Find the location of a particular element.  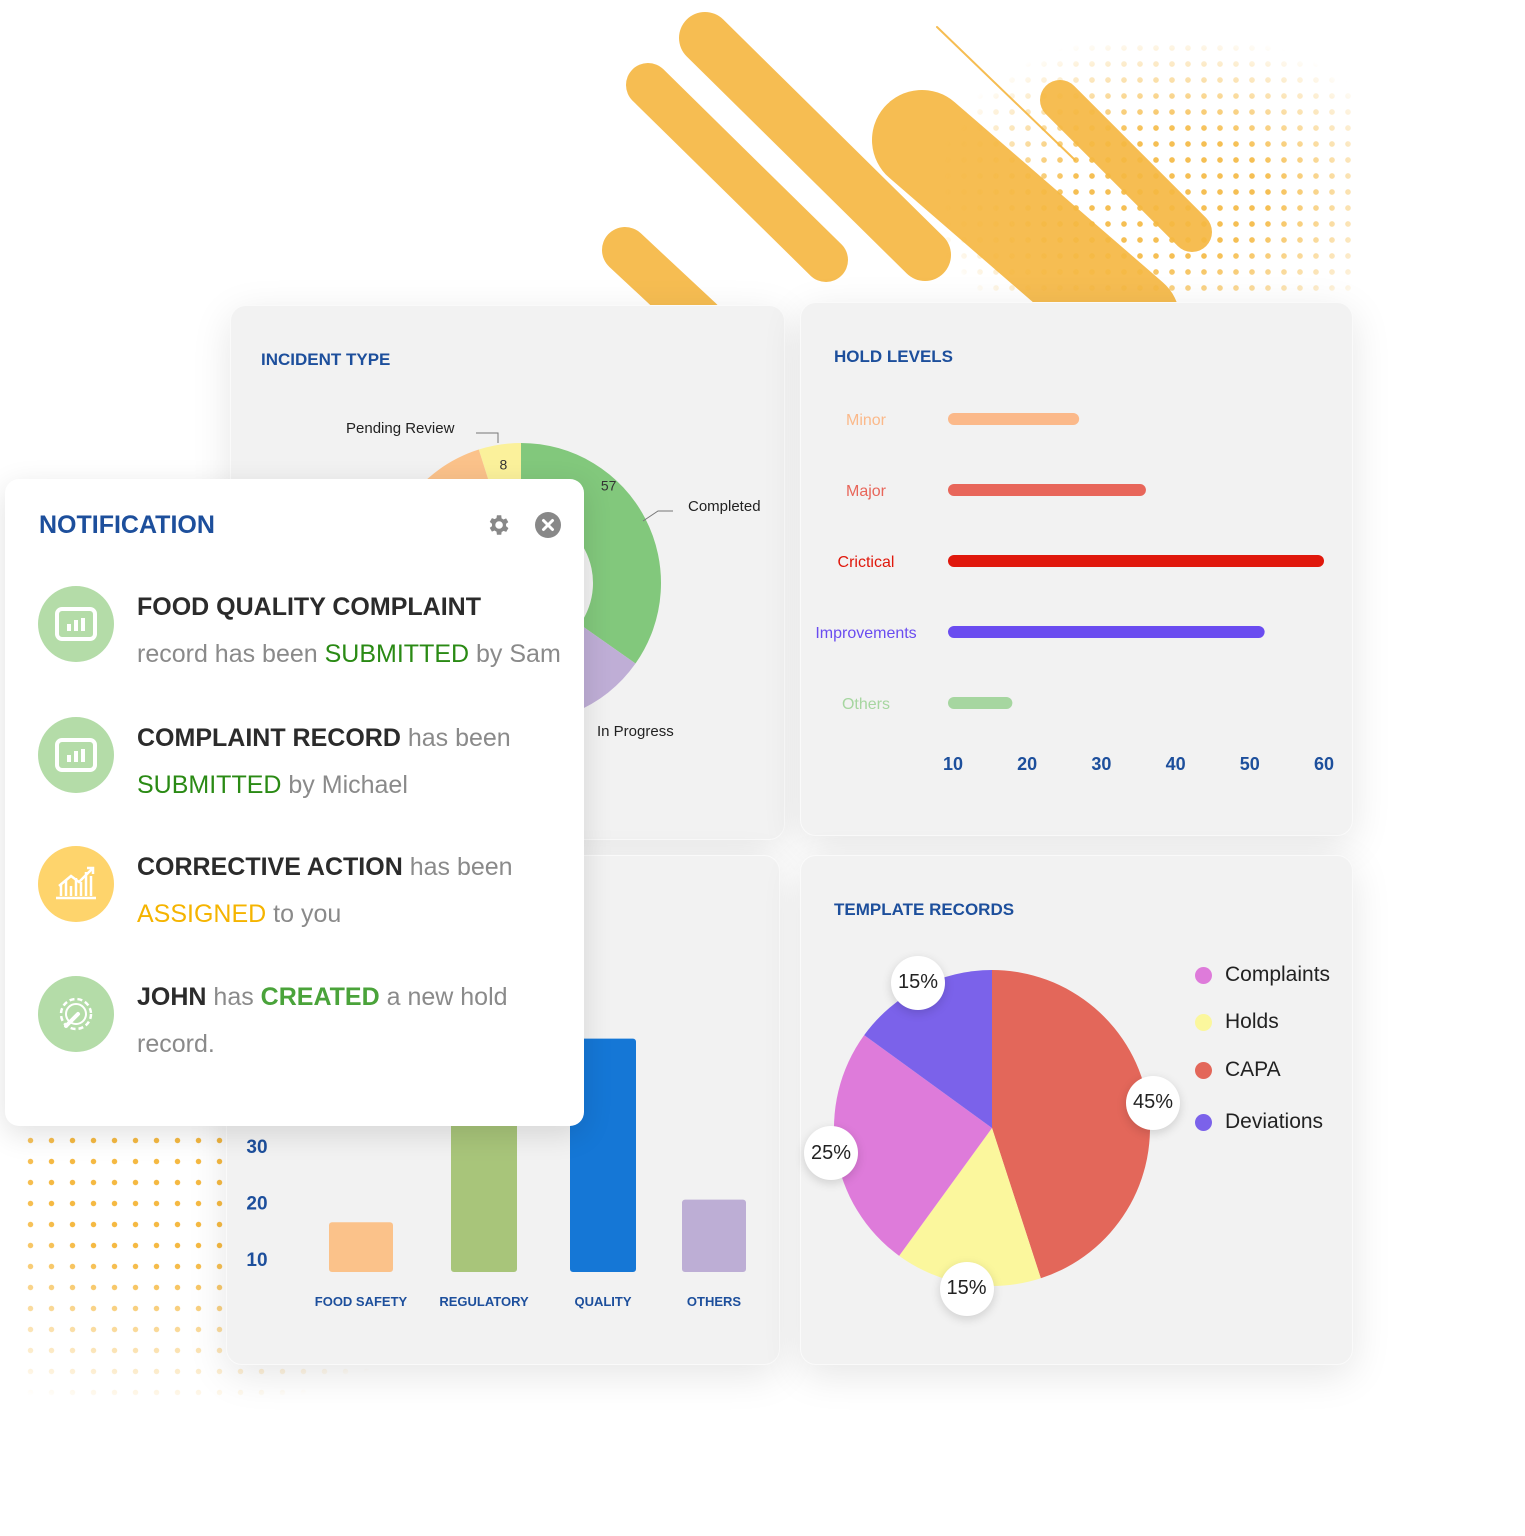

gear-icon is located at coordinates (498, 525).